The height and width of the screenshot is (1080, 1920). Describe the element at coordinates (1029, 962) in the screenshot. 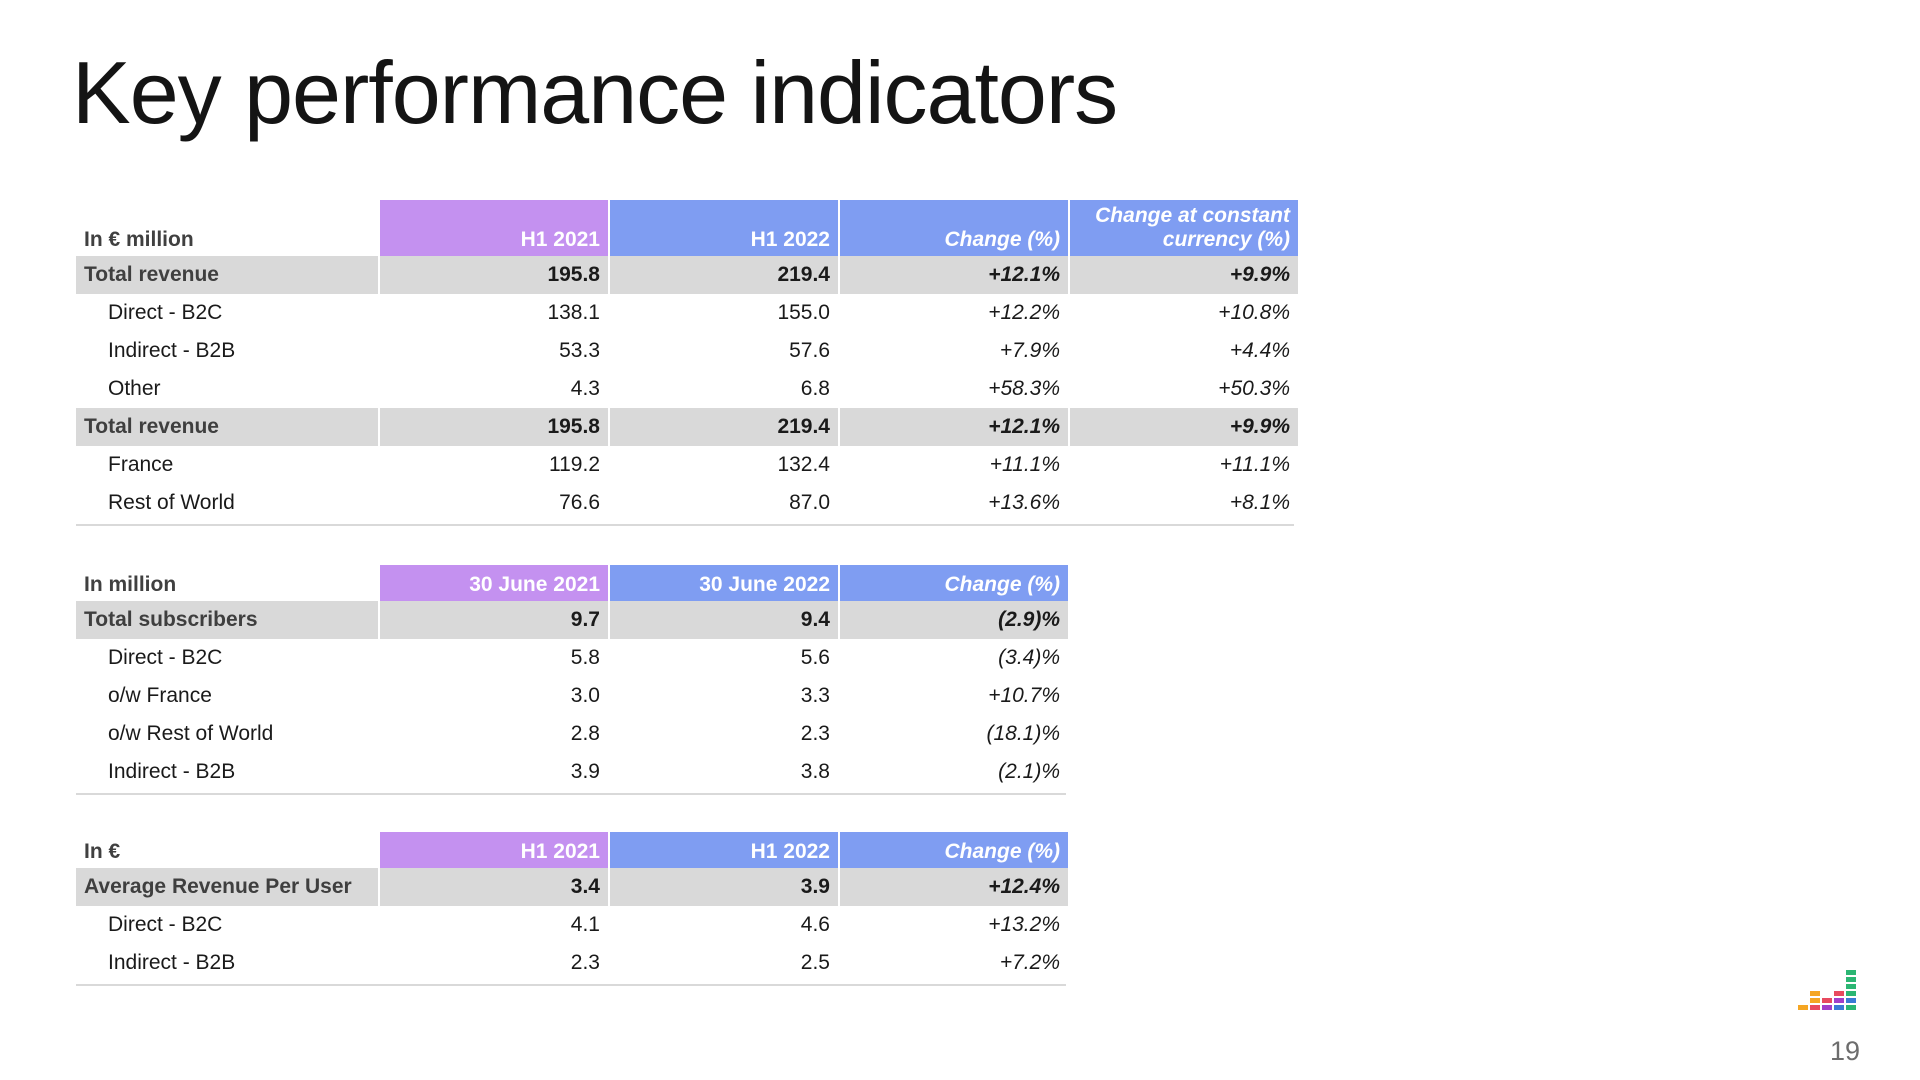

I see `change-cell: +7.2%` at that location.